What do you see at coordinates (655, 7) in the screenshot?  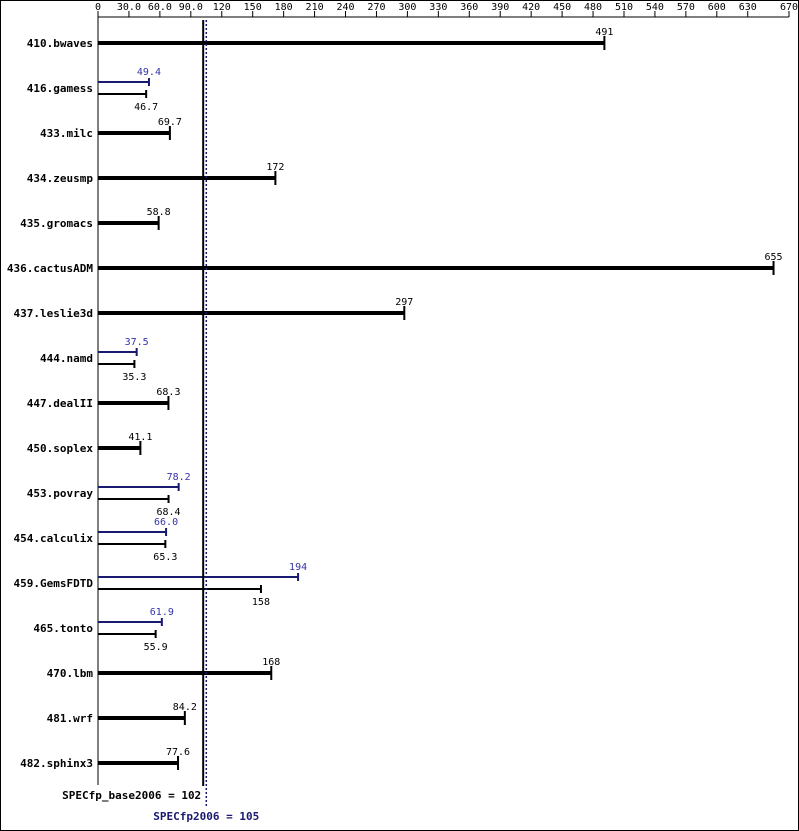 I see `x-tick-label: 540` at bounding box center [655, 7].